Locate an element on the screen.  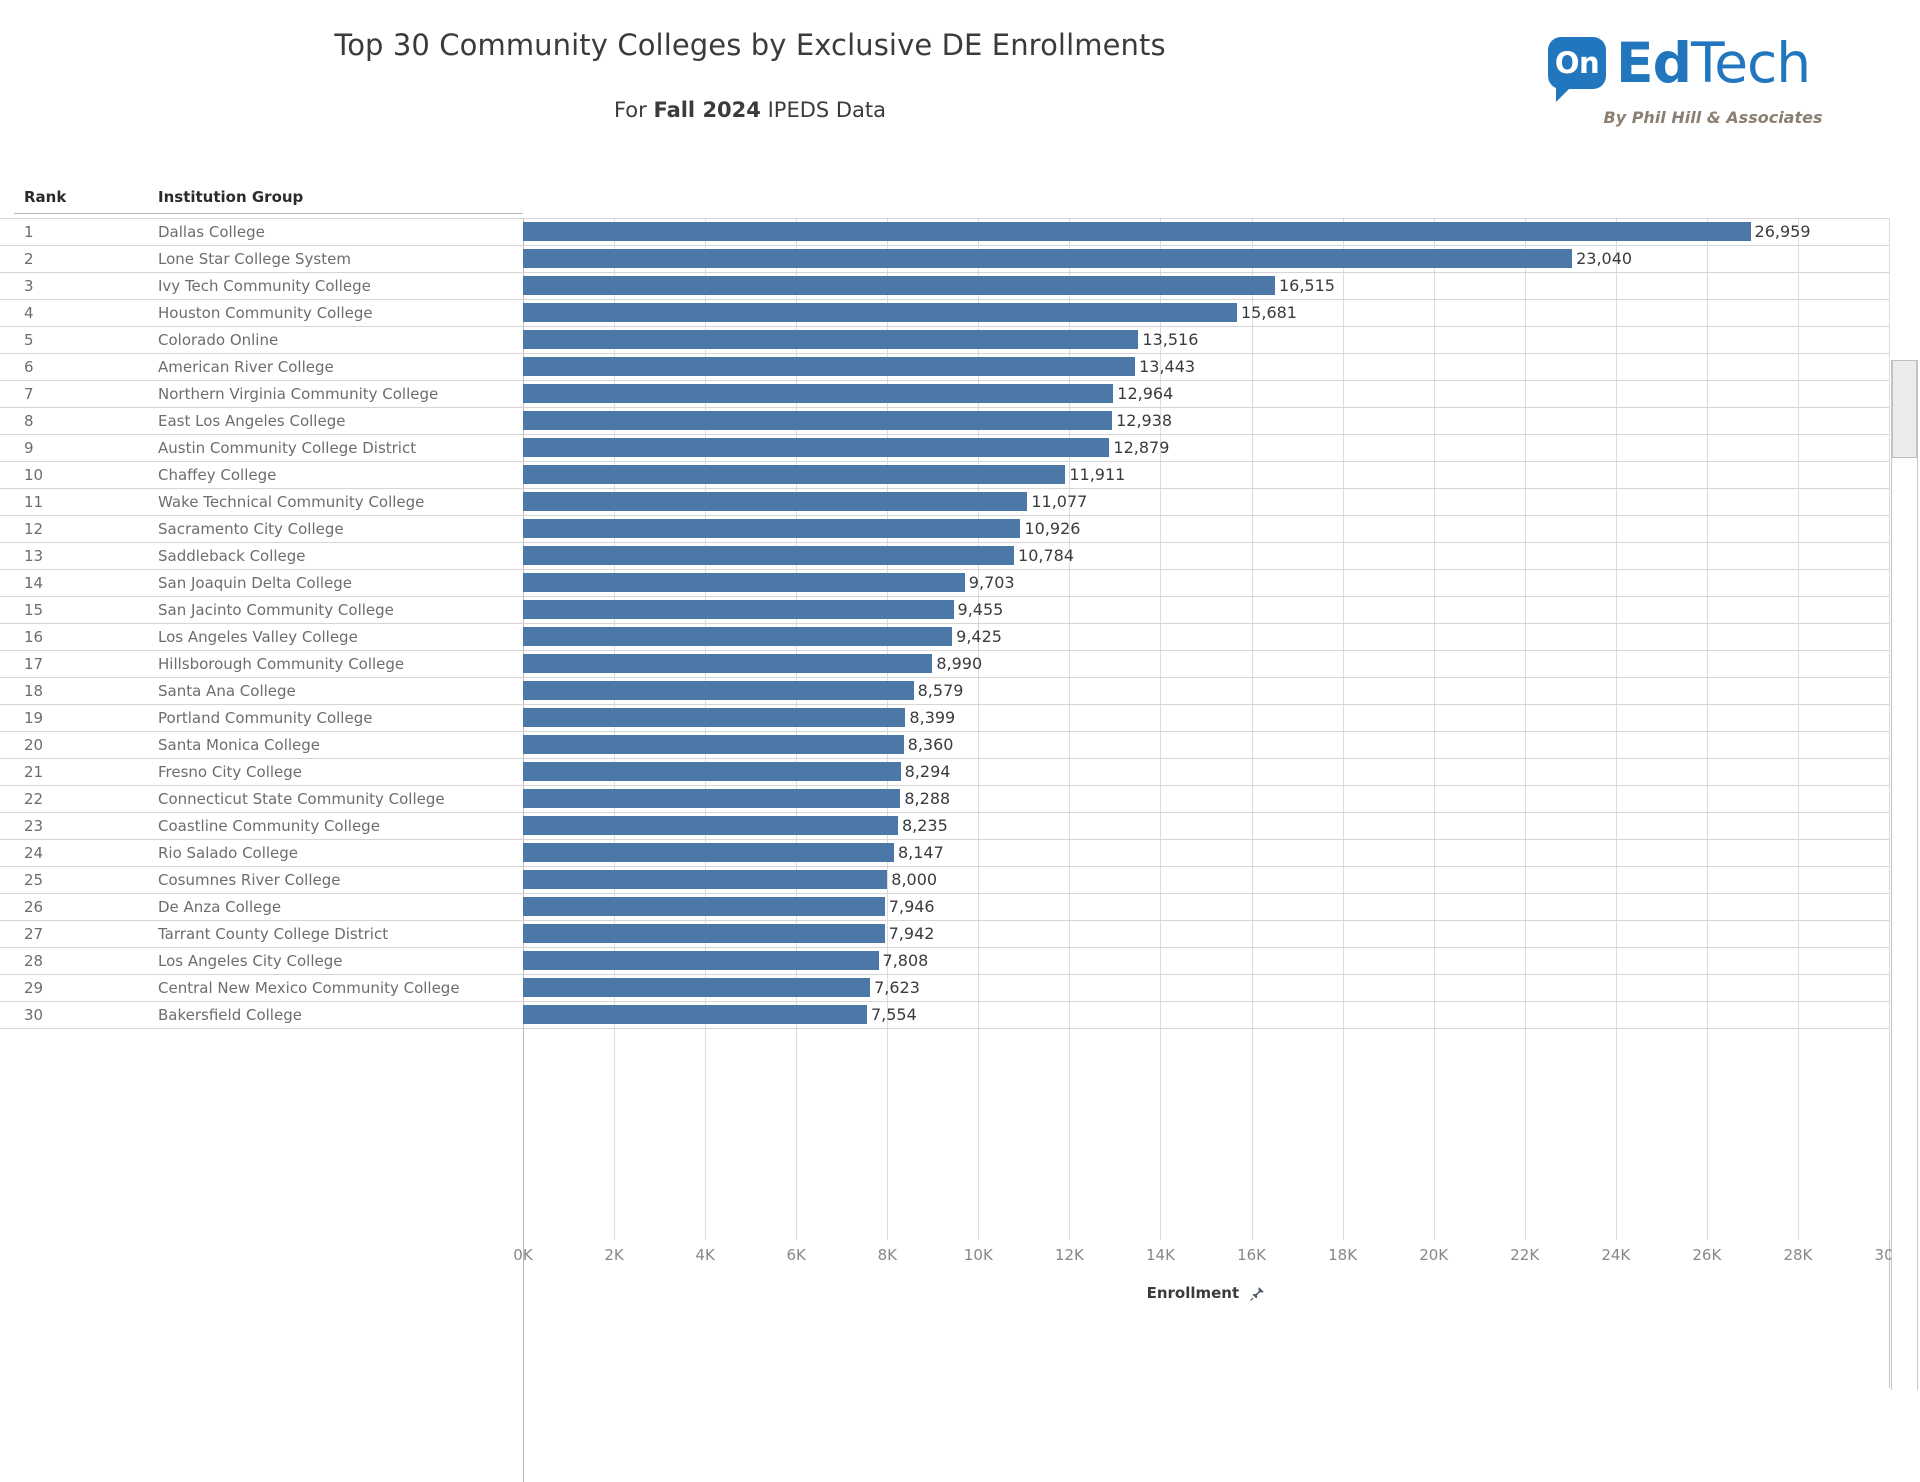
scrollbar-thumb is located at coordinates (1904, 409).